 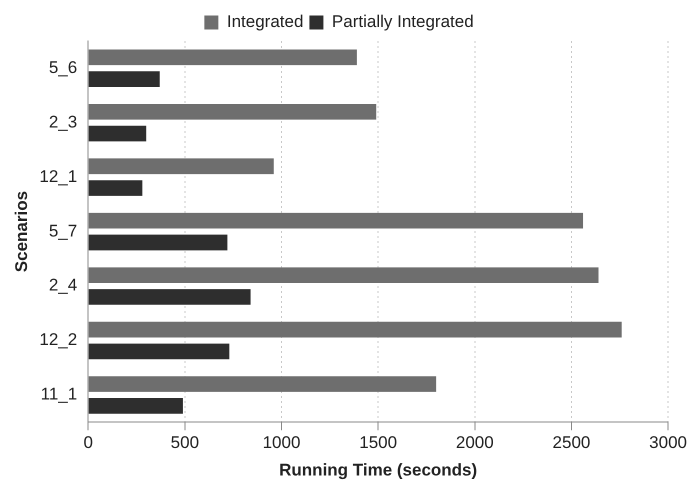 What do you see at coordinates (58, 340) in the screenshot?
I see `y-tick-label: 12_2` at bounding box center [58, 340].